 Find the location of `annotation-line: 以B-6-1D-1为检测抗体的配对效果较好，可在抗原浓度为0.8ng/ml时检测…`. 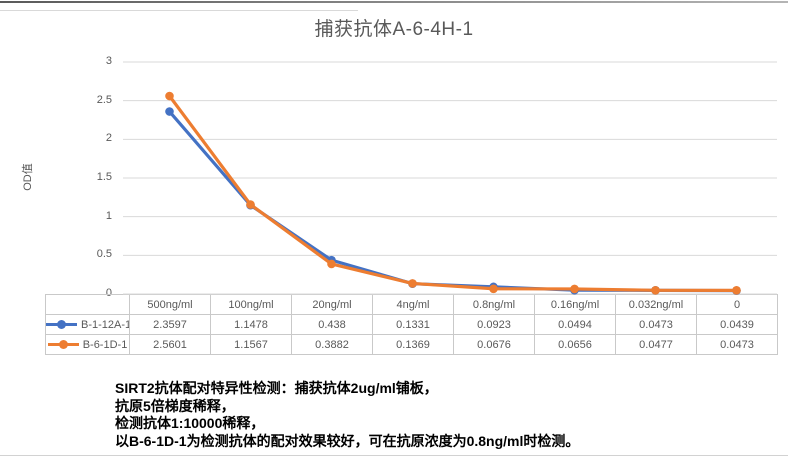

annotation-line: 以B-6-1D-1为检测抗体的配对效果较好，可在抗原浓度为0.8ng/ml时检测… is located at coordinates (347, 440).